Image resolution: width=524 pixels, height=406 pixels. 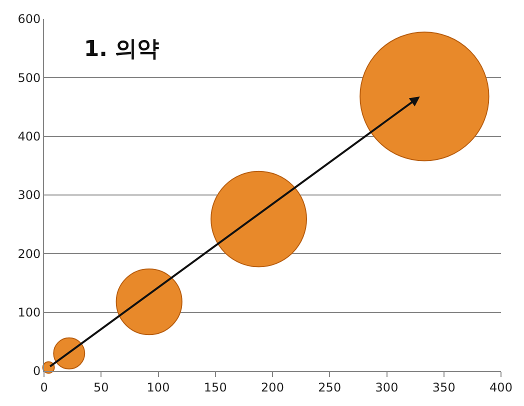 What do you see at coordinates (444, 387) in the screenshot?
I see `x-tick-label: 350` at bounding box center [444, 387].